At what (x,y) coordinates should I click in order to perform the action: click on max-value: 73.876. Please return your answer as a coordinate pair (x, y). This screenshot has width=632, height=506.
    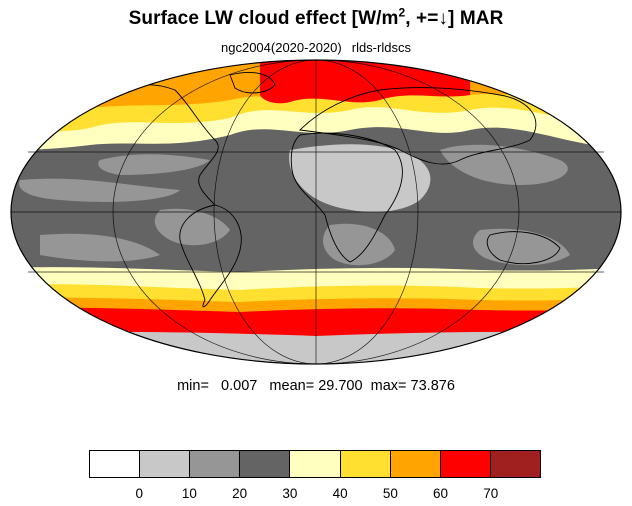
    Looking at the image, I should click on (432, 386).